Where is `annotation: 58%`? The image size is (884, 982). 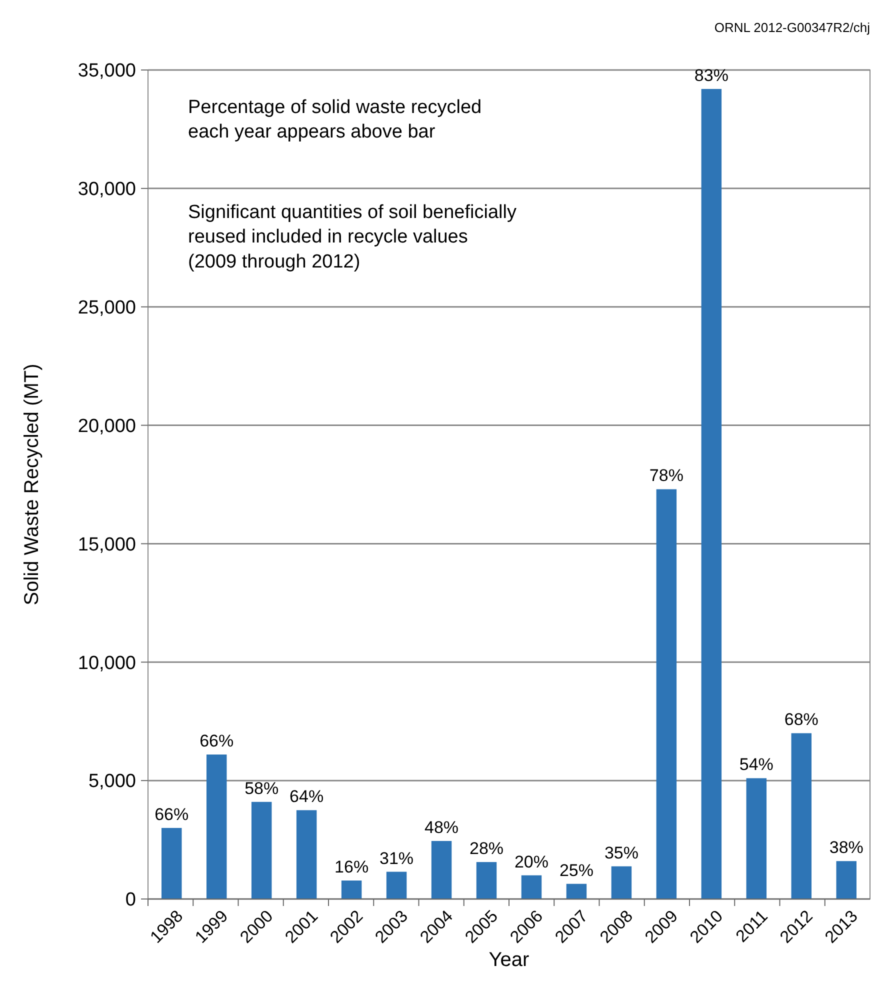
annotation: 58% is located at coordinates (261, 788).